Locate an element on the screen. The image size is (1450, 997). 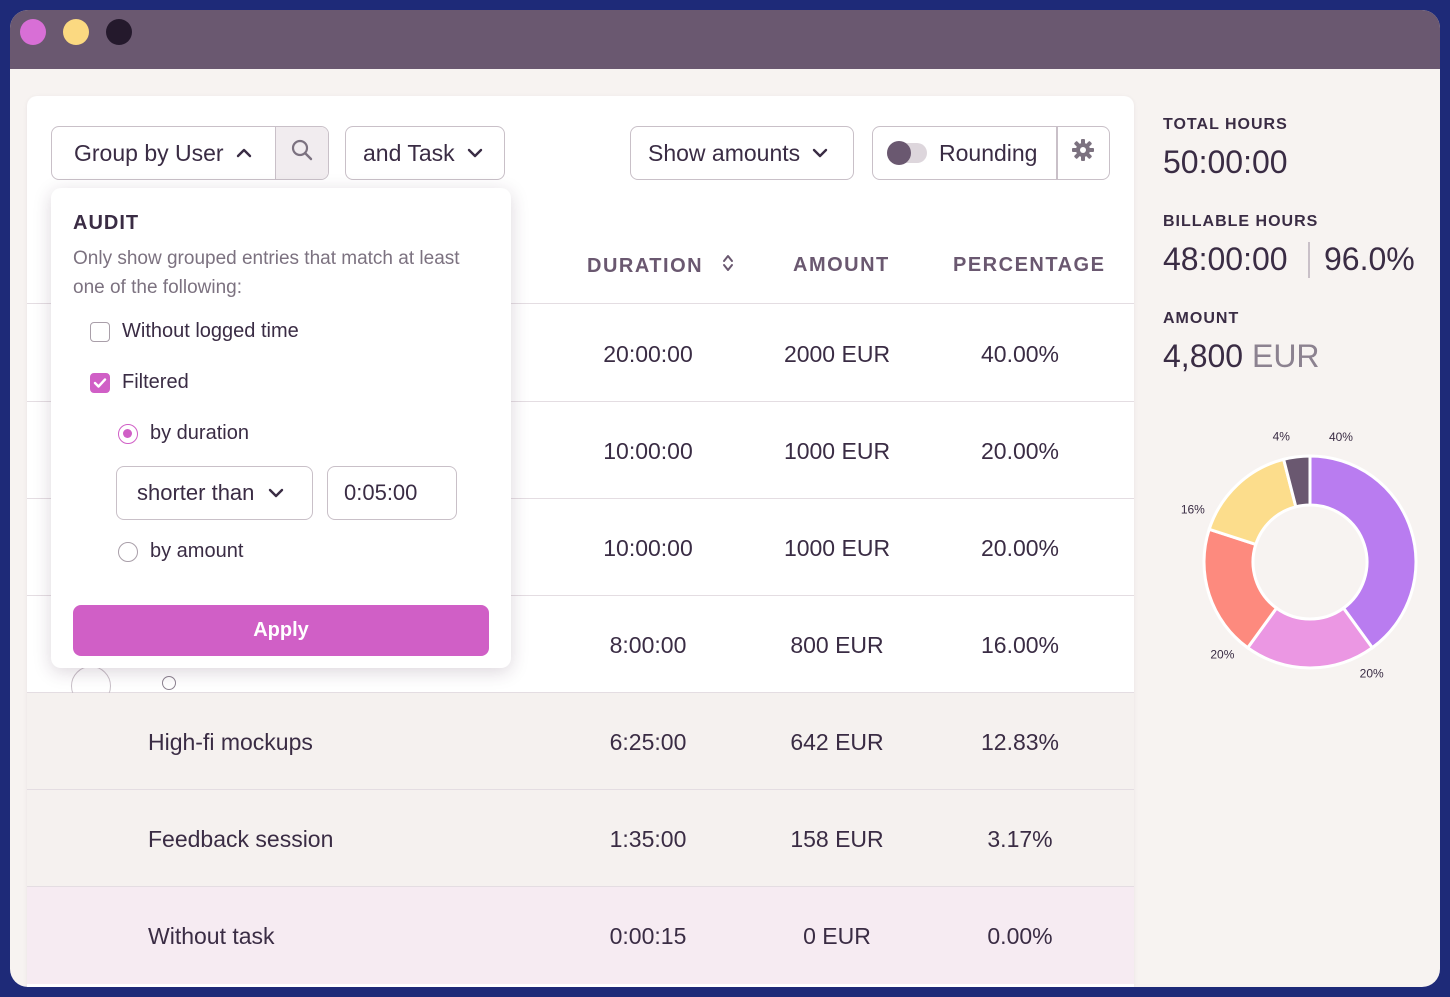
percentage-header: PERCENTAGE is located at coordinates (1029, 265).